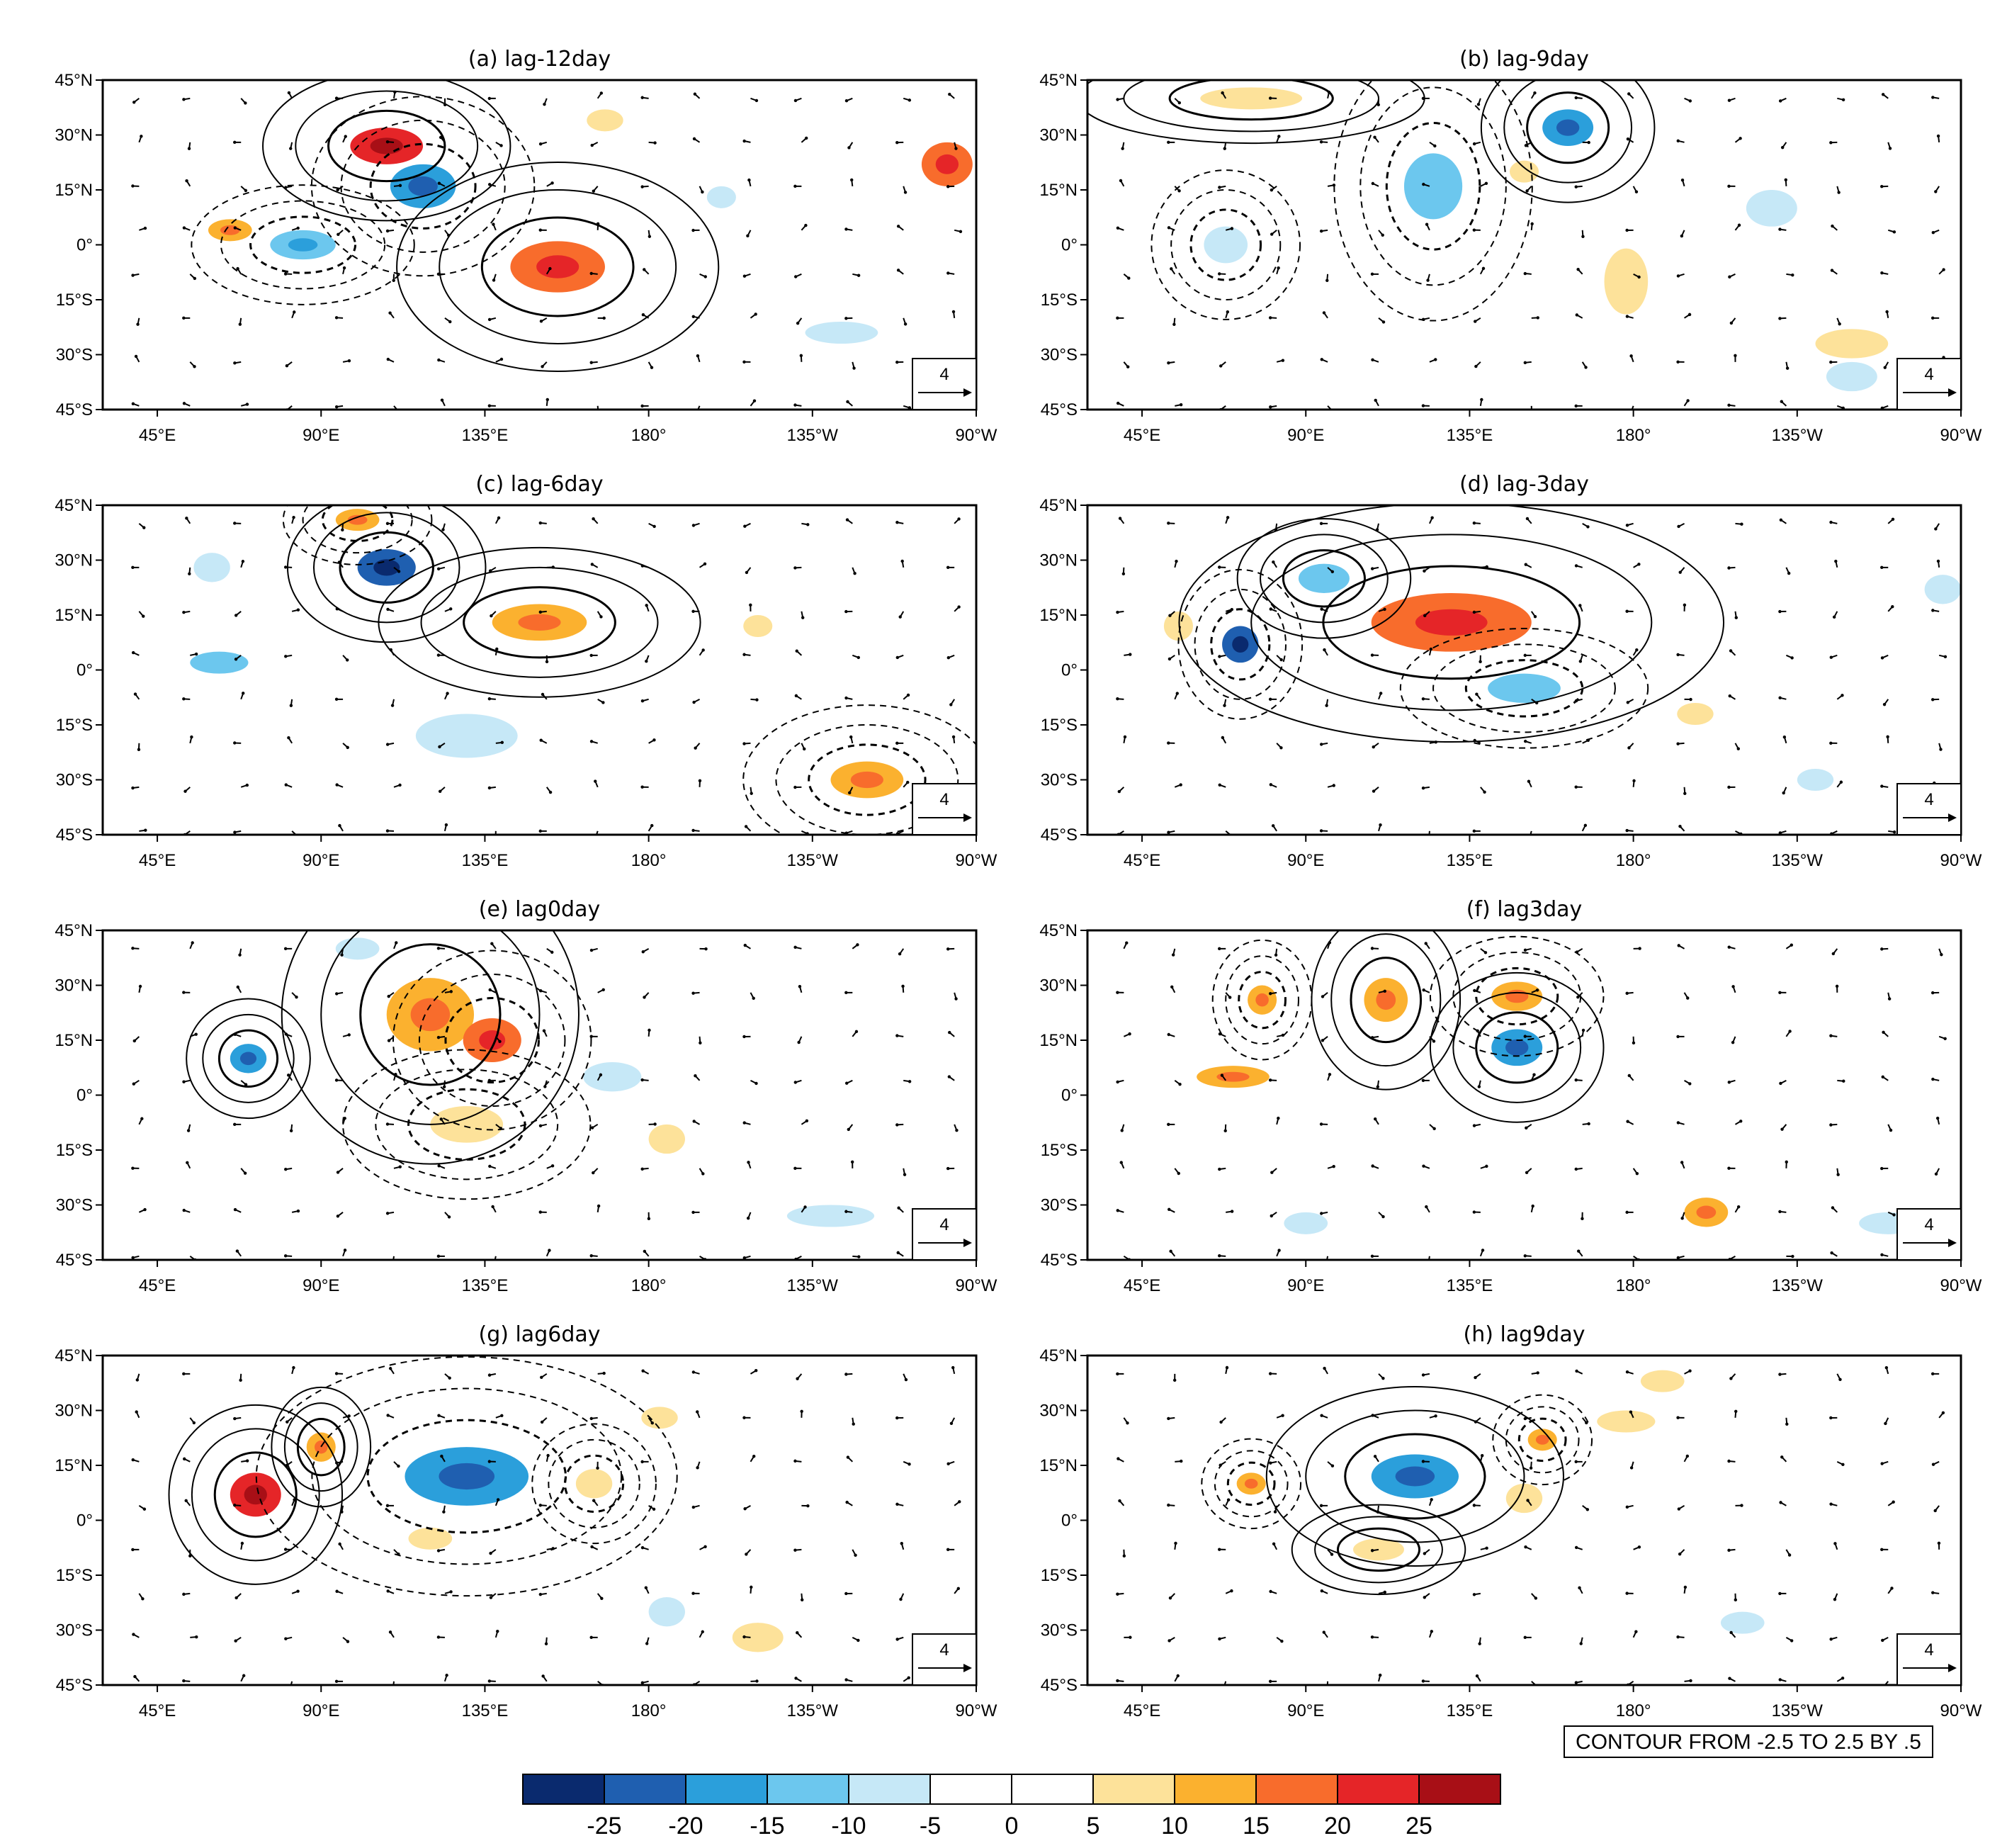 The image size is (2007, 1848). Describe the element at coordinates (1060, 1575) in the screenshot. I see `lat-tick-label: 15°S` at that location.